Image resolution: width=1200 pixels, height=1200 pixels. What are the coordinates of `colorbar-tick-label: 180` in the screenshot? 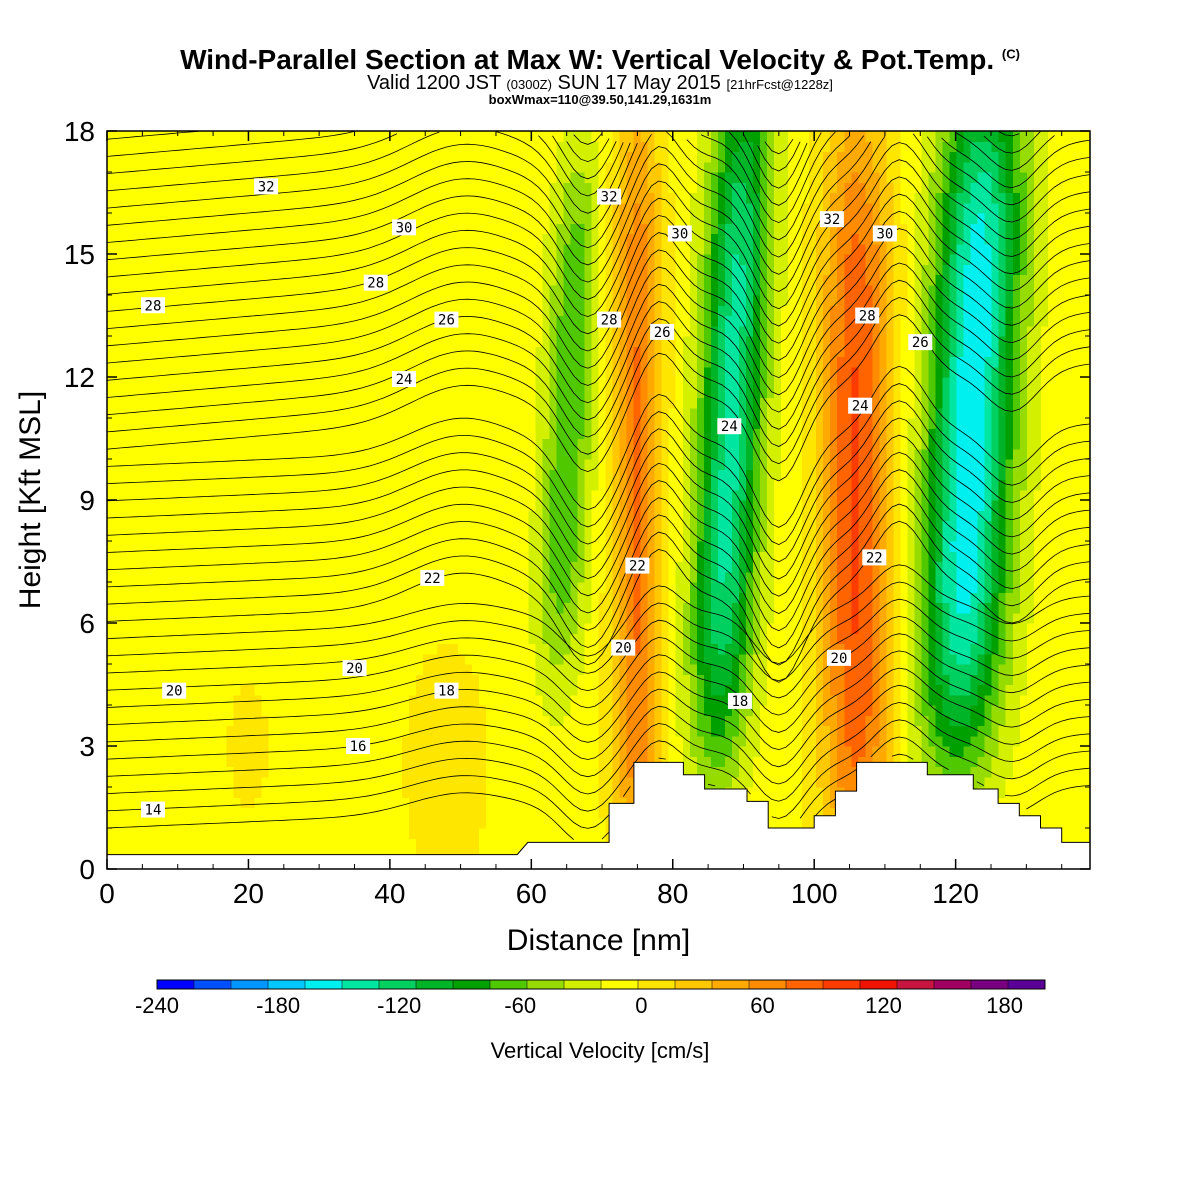 It's located at (1004, 1005).